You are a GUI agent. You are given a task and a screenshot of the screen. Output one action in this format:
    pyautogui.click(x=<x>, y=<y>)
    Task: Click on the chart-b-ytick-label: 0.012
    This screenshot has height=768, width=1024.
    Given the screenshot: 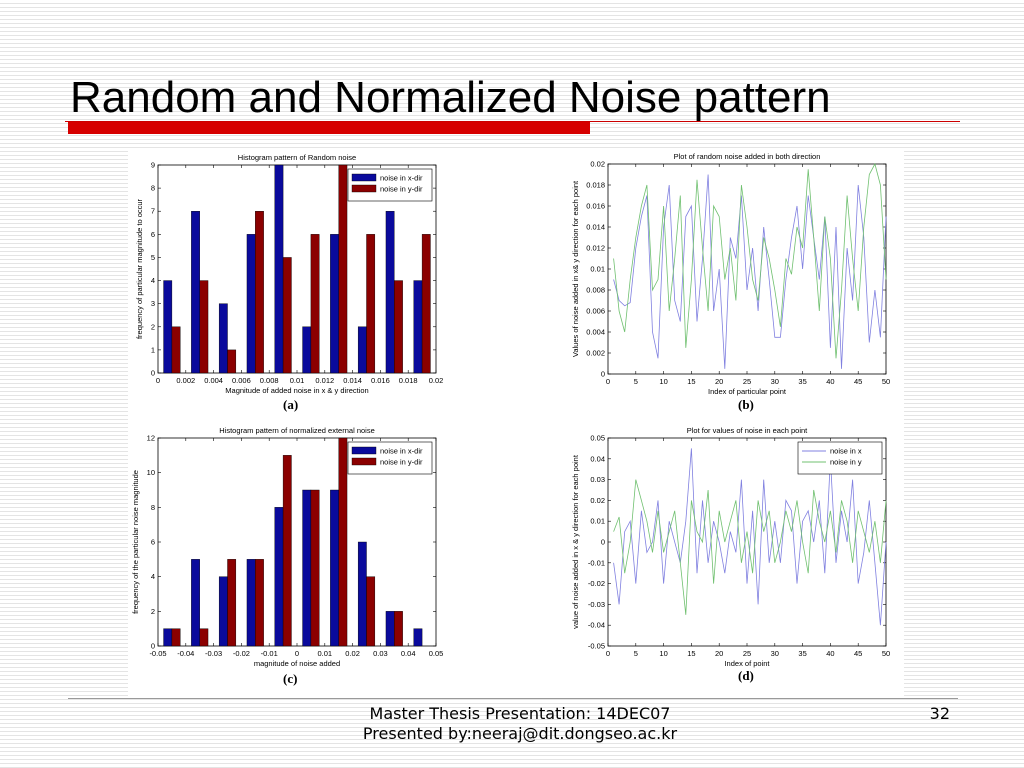 What is the action you would take?
    pyautogui.click(x=595, y=248)
    